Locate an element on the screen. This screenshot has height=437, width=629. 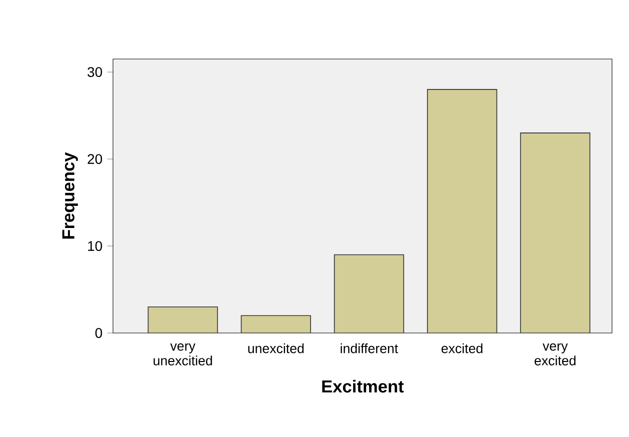
x-axis-title: Excitment is located at coordinates (363, 386).